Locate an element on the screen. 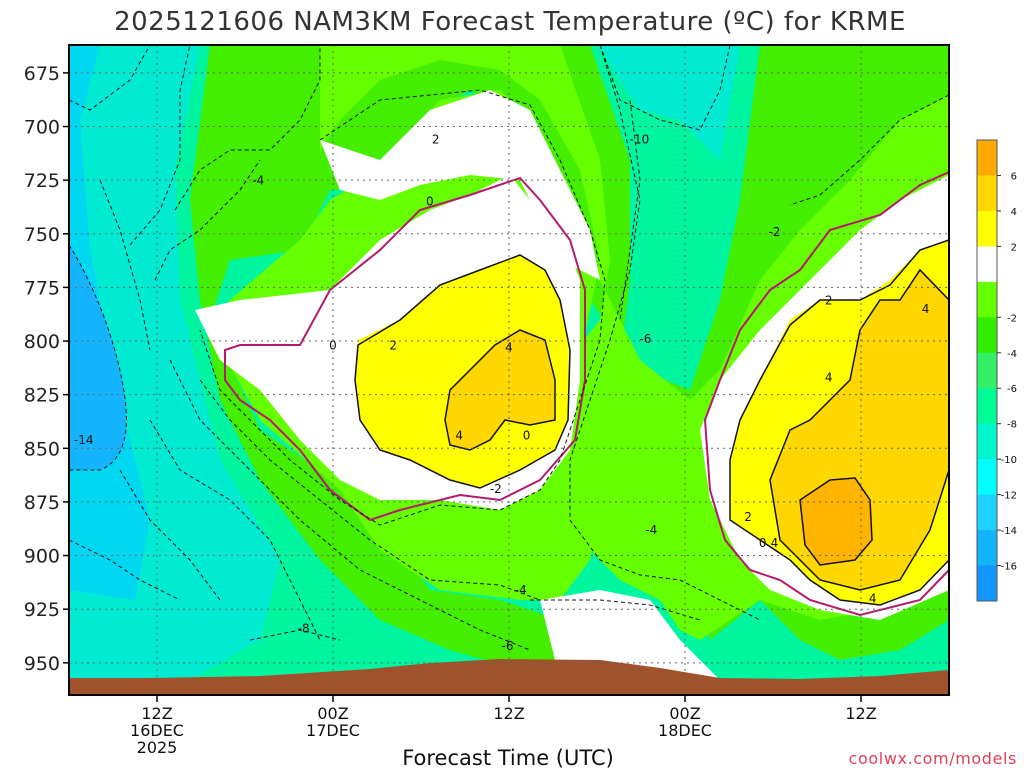 The height and width of the screenshot is (768, 1024). contour-label: -10 is located at coordinates (640, 140).